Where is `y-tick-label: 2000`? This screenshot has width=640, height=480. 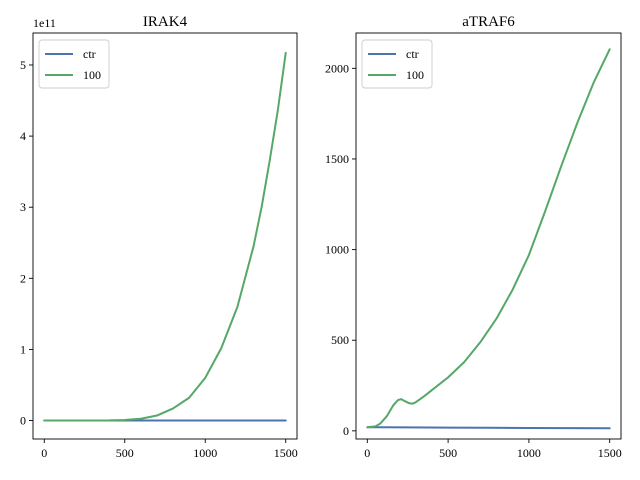 y-tick-label: 2000 is located at coordinates (337, 68).